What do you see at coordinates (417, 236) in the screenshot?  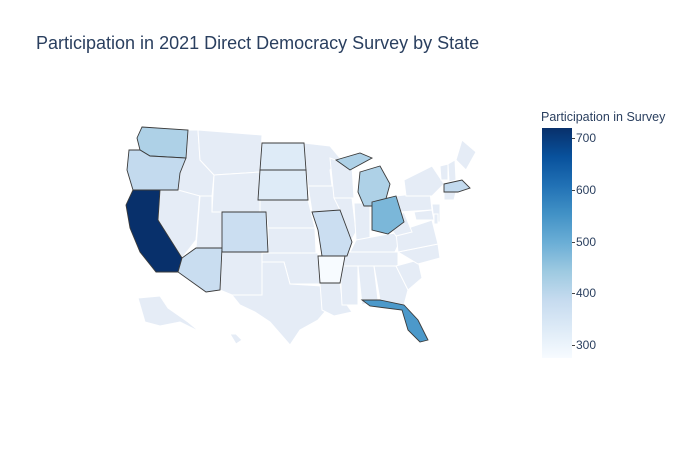 I see `state-va` at bounding box center [417, 236].